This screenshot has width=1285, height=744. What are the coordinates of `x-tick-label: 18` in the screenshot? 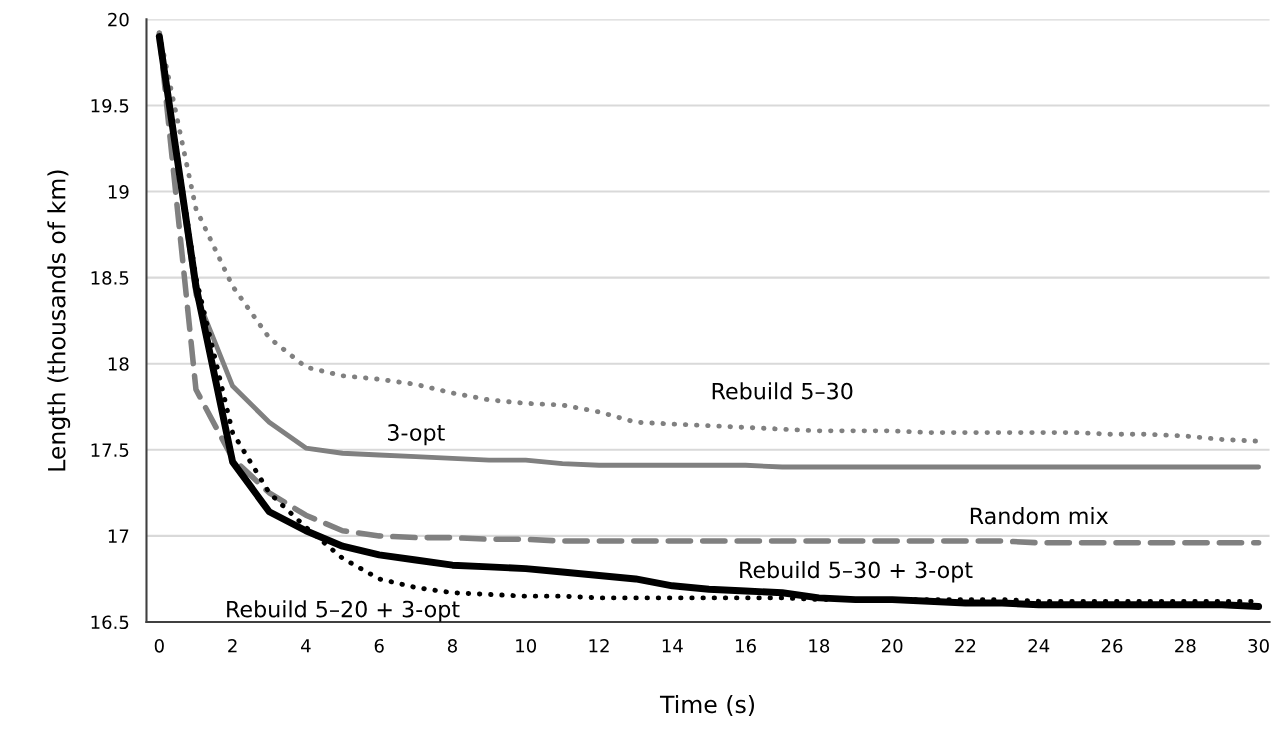 It's located at (819, 645).